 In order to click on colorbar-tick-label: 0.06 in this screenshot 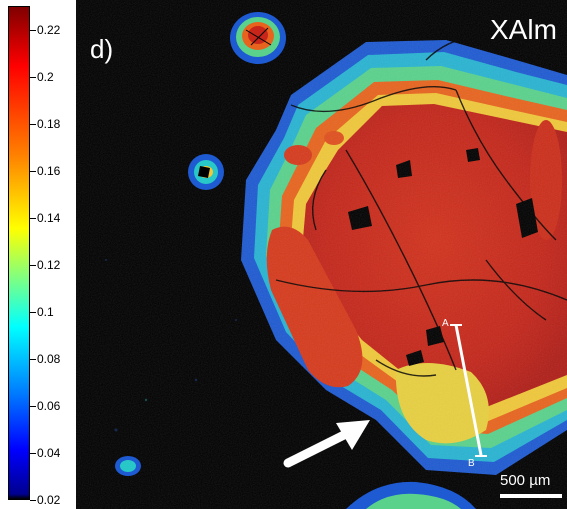, I will do `click(49, 406)`.